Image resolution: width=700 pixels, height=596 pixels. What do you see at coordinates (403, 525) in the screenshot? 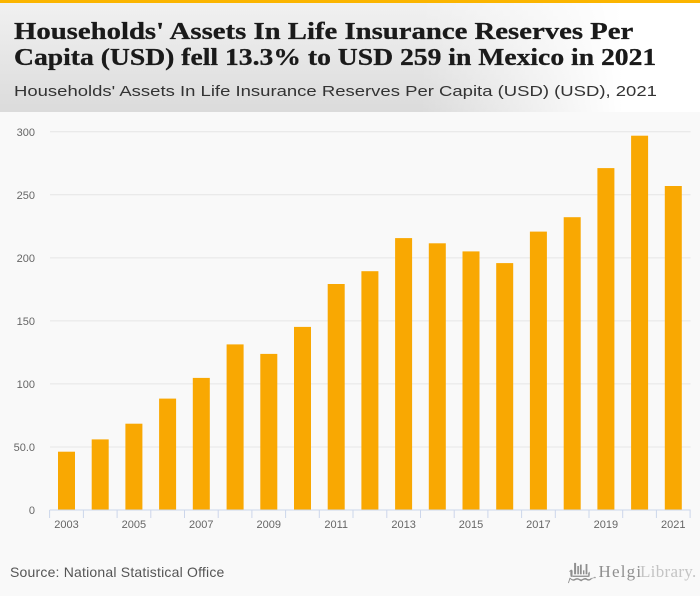
I see `svg-text: 2013` at bounding box center [403, 525].